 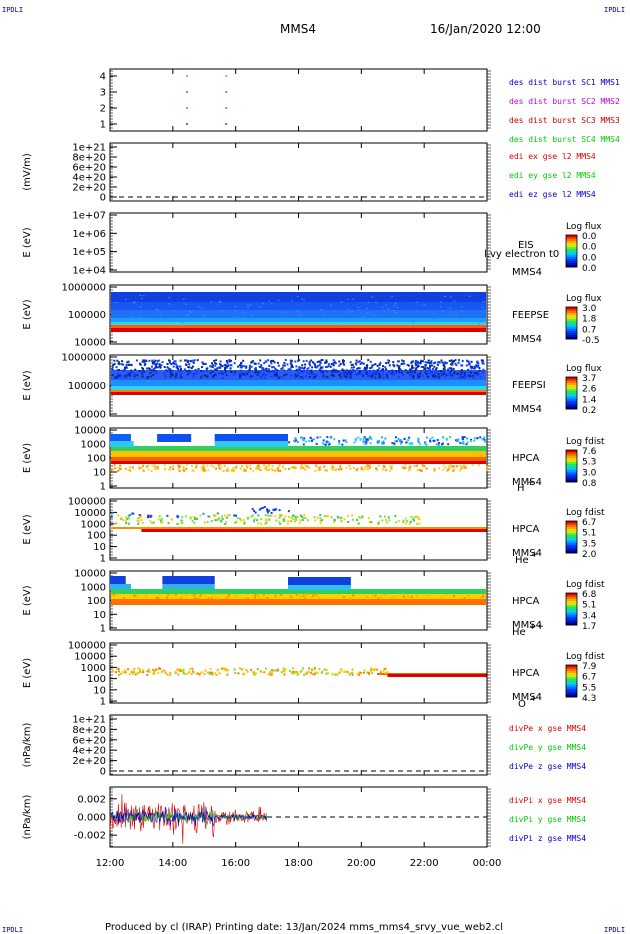 What do you see at coordinates (298, 242) in the screenshot?
I see `panel-frame` at bounding box center [298, 242].